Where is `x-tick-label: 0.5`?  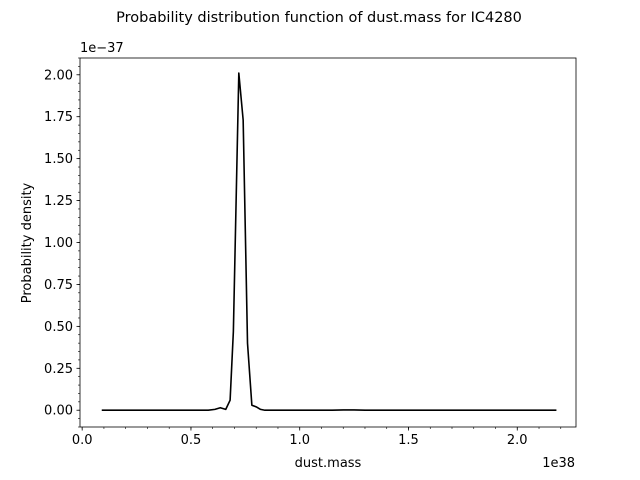 x-tick-label: 0.5 is located at coordinates (191, 440).